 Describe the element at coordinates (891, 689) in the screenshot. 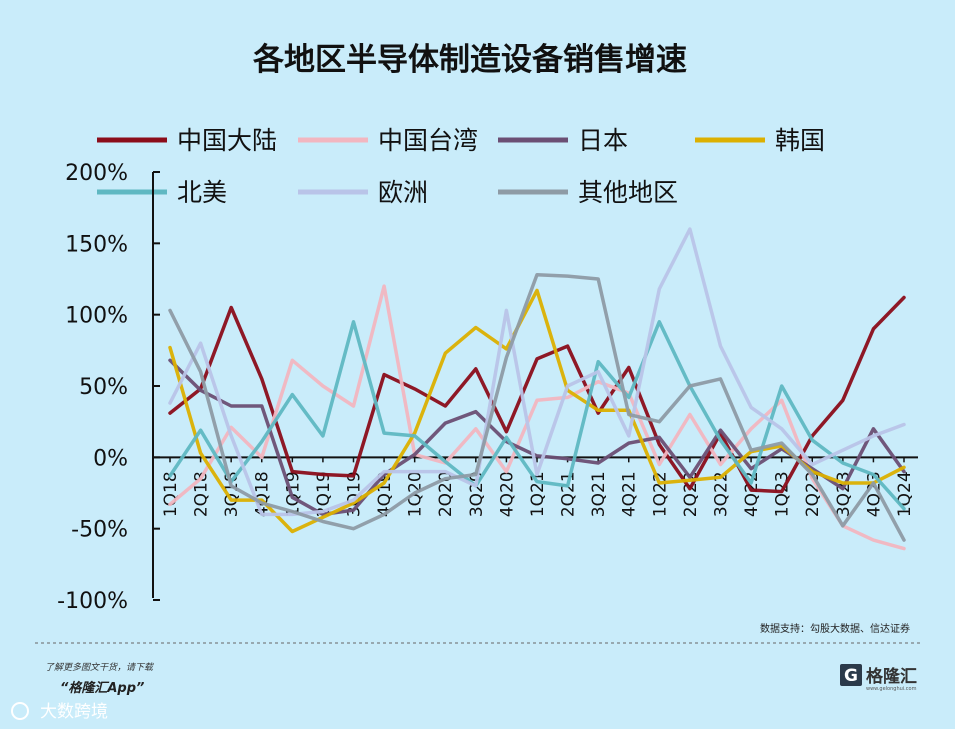

I see `logo-url: www.gelonghui.com` at that location.